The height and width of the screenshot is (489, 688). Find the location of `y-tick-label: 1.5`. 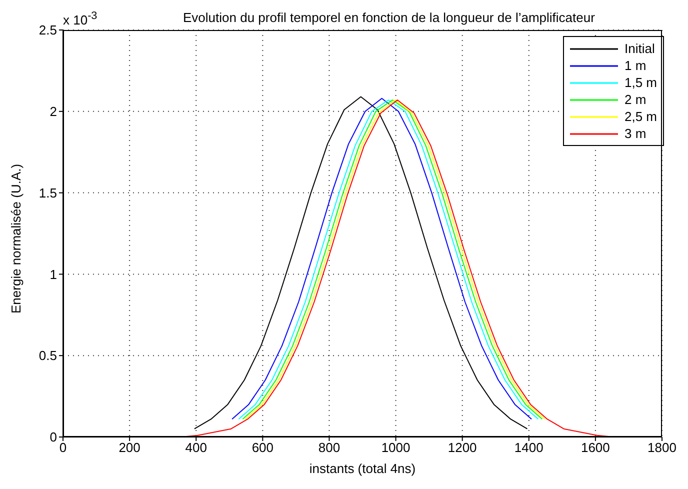

y-tick-label: 1.5 is located at coordinates (47, 192).